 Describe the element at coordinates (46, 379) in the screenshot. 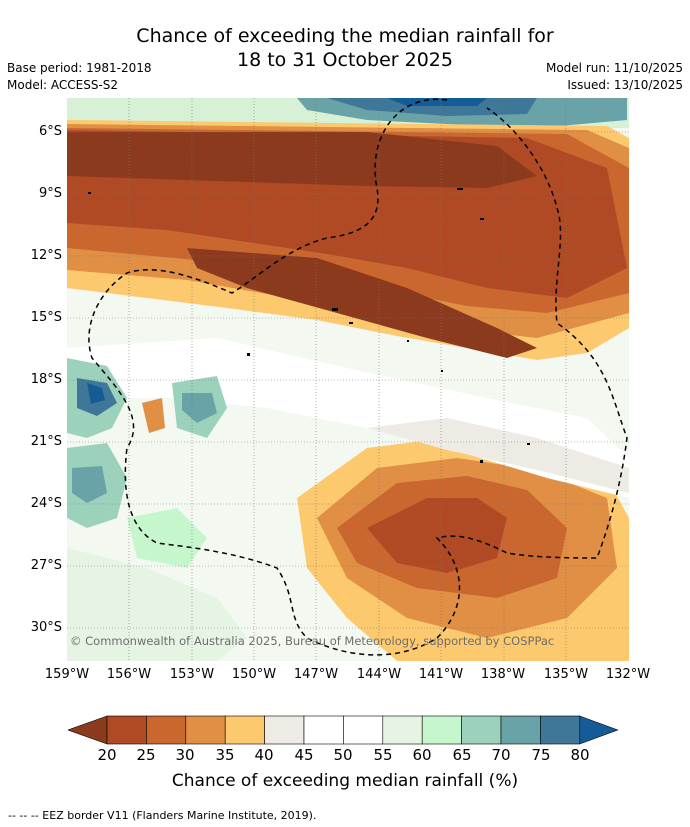

I see `lat-tick-18s: 18°S` at that location.